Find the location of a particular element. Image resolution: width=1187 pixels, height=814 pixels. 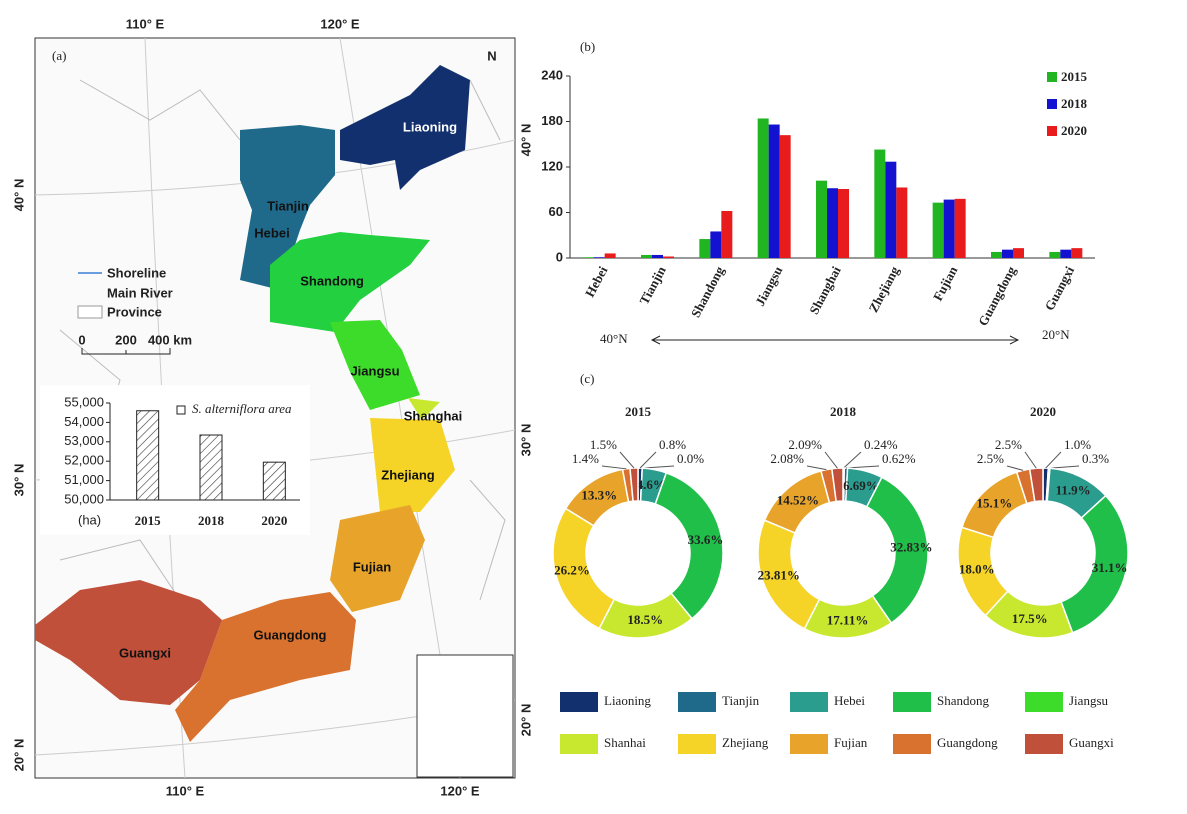

value-label: 32.83% is located at coordinates (911, 547).